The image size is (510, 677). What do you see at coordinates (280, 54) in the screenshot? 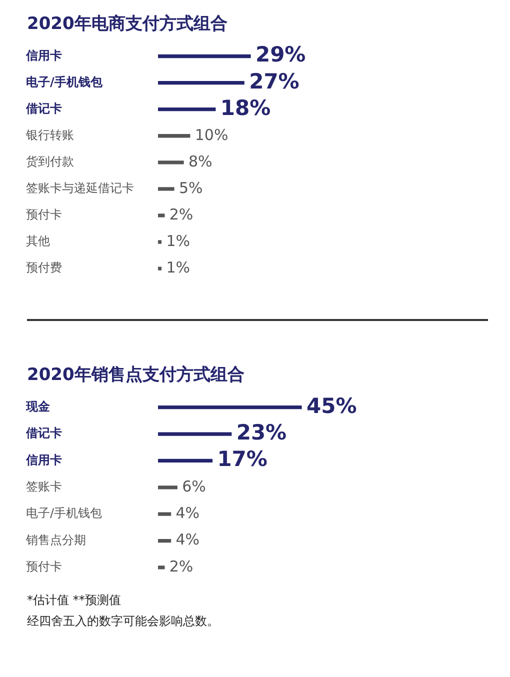
I see `data-label: 29%` at bounding box center [280, 54].